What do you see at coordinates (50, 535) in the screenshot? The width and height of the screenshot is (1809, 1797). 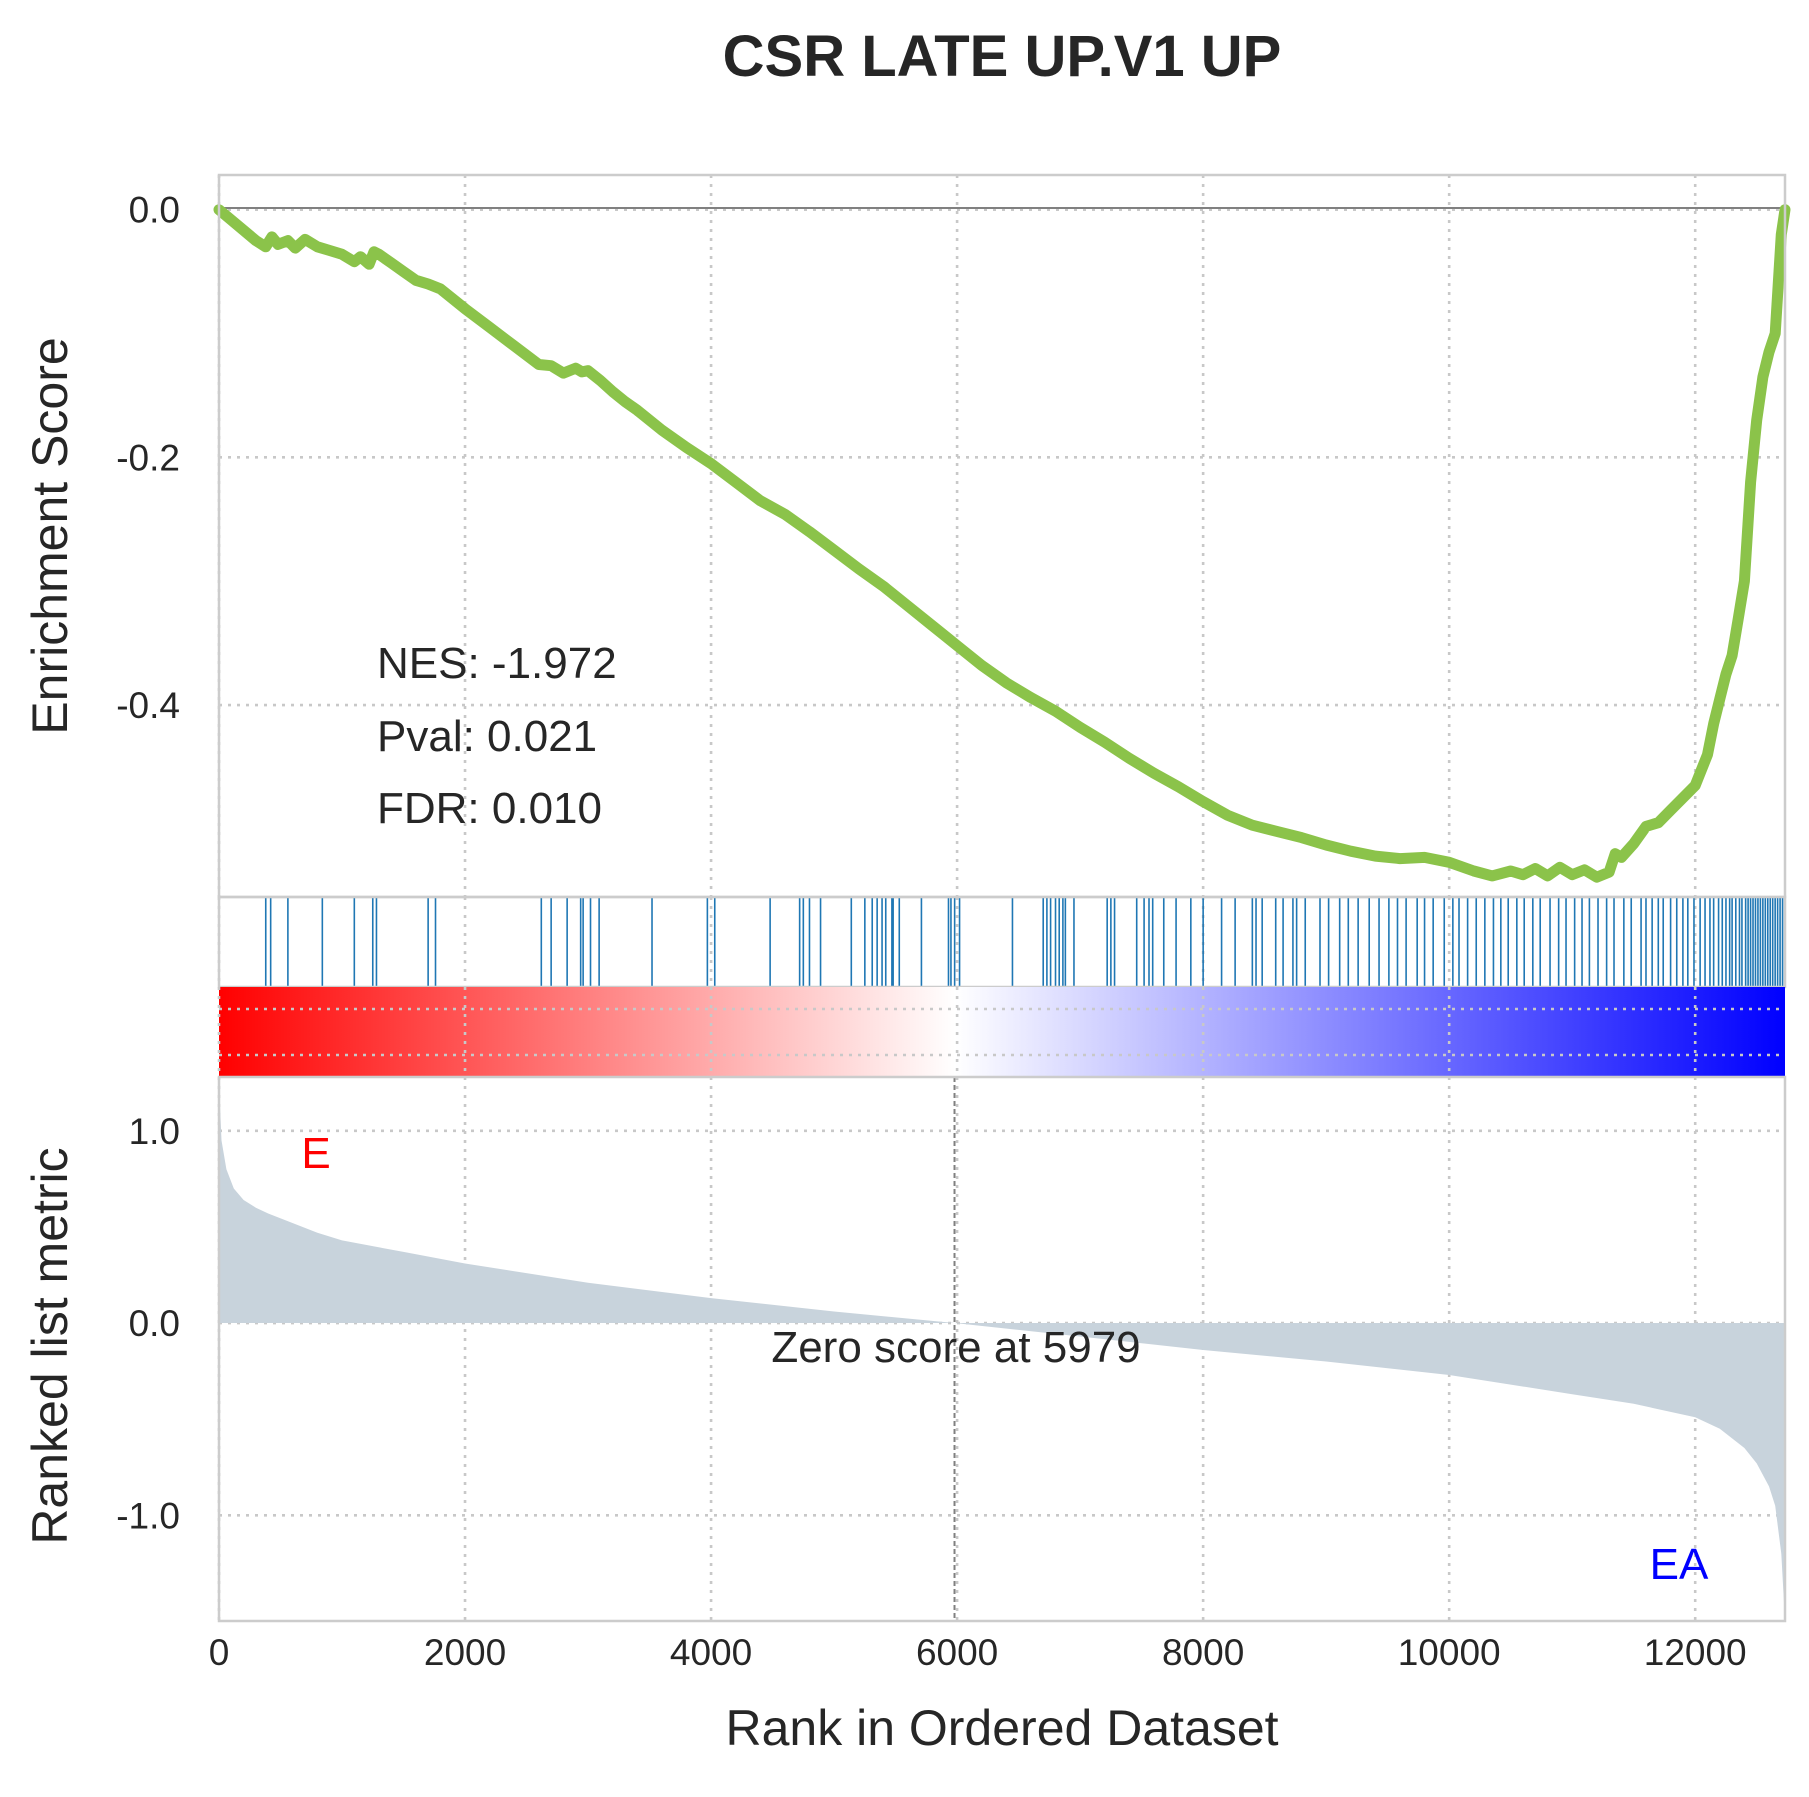 I see `enrichment-y-label: Enrichment Score` at bounding box center [50, 535].